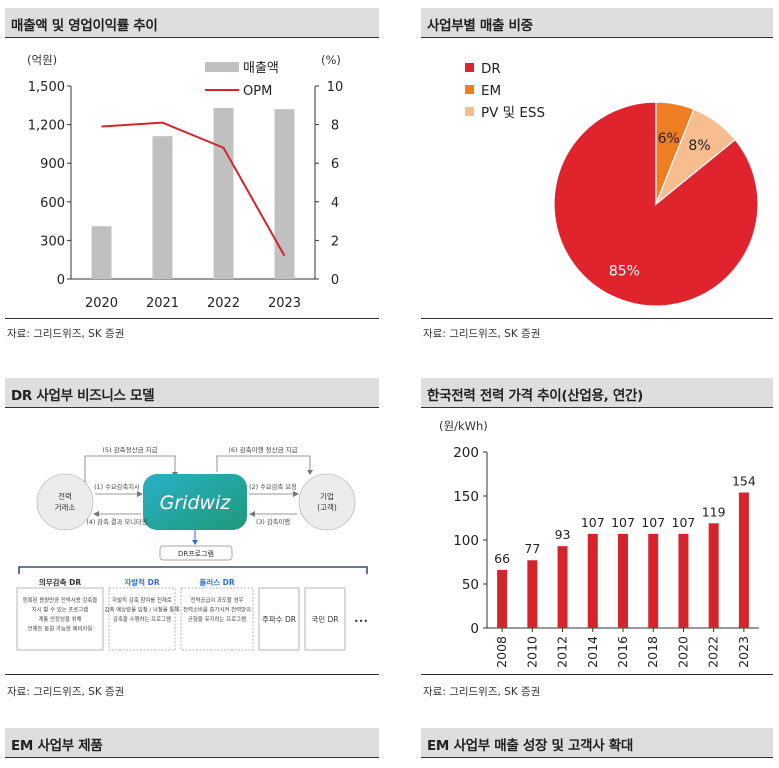  I want to click on data-label: 93, so click(563, 534).